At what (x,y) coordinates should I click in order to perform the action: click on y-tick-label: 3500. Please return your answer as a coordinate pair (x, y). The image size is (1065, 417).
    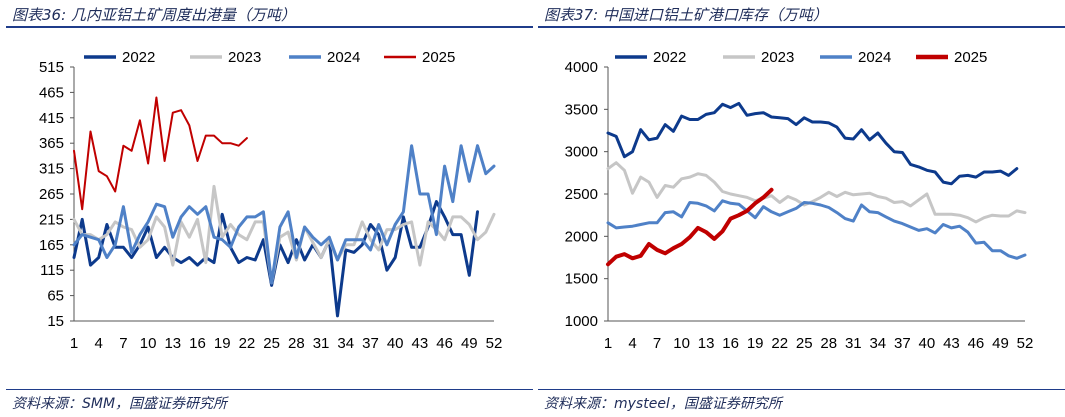
    Looking at the image, I should click on (581, 109).